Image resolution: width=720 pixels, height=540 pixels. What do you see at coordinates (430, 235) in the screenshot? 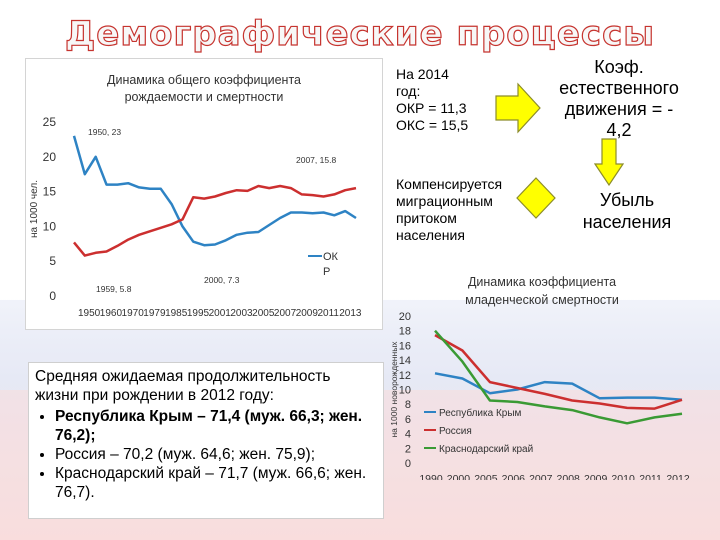
I see `komp-line4: населения` at bounding box center [430, 235].